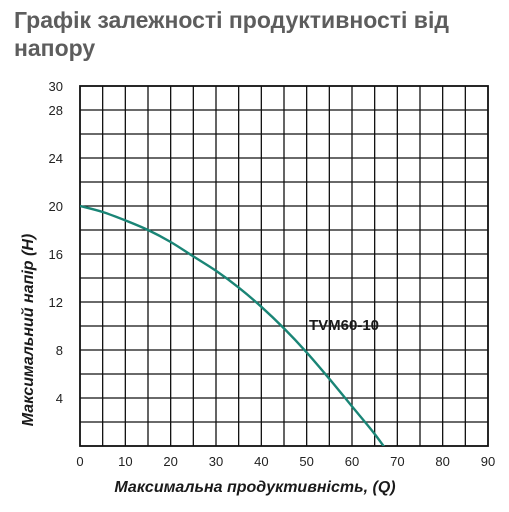 The image size is (509, 512). What do you see at coordinates (254, 487) in the screenshot?
I see `x-axis-title: Максимальна продуктивність, (Q)` at bounding box center [254, 487].